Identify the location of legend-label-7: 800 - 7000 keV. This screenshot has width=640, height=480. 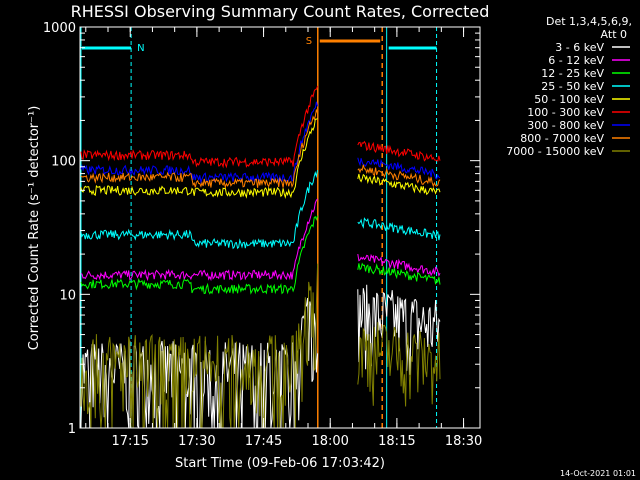
(562, 138).